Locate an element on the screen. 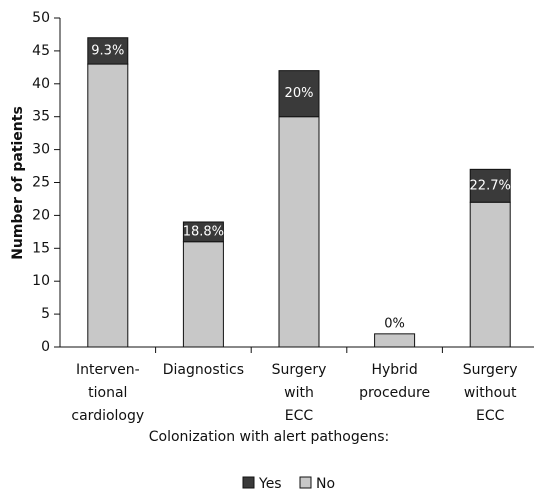 This screenshot has height=490, width=538. bar-annotation: 0% is located at coordinates (394, 323).